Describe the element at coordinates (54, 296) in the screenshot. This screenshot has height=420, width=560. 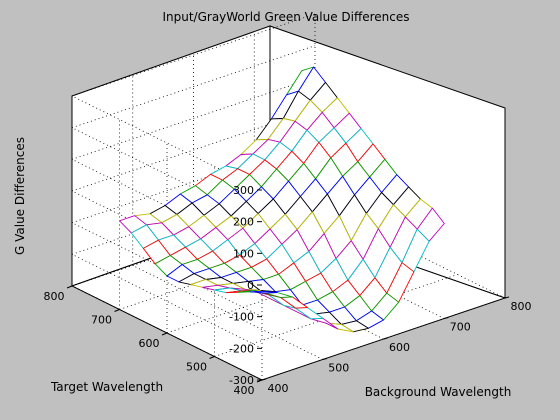
I see `y-tick-label: 800` at that location.